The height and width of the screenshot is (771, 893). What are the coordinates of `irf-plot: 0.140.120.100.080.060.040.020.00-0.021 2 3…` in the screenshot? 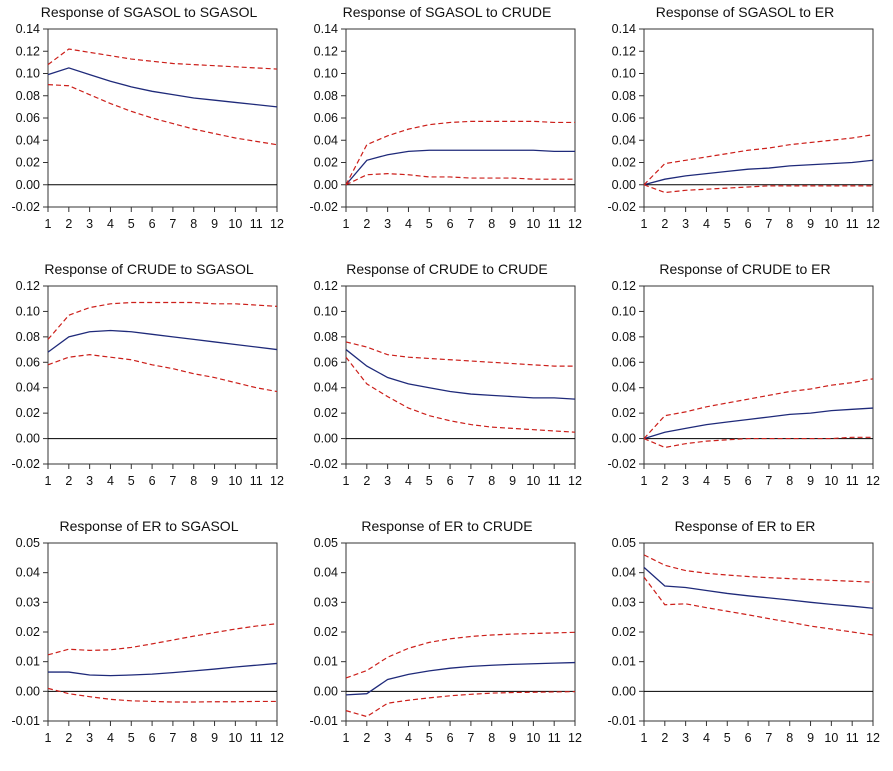 It's located at (148, 126).